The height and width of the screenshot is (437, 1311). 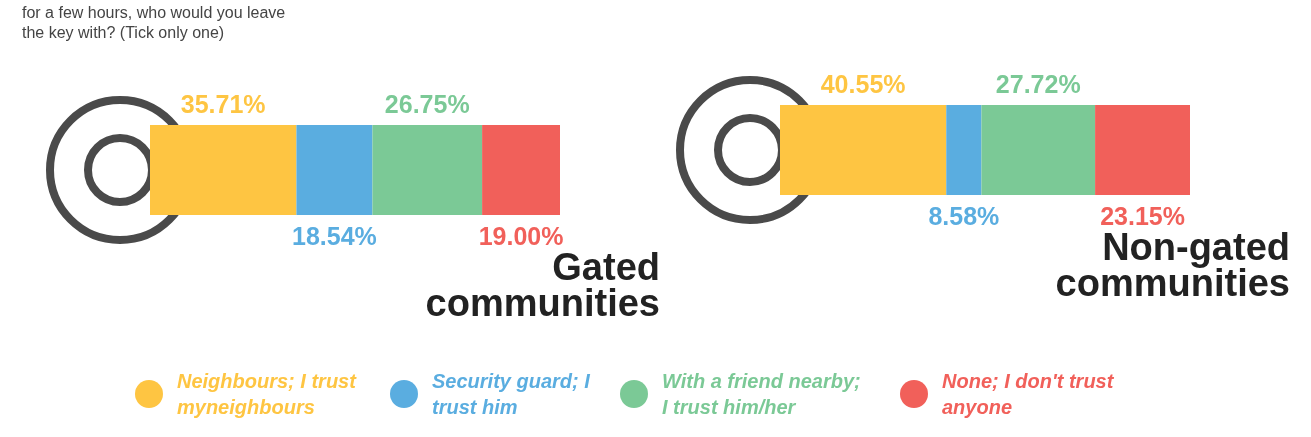 I want to click on data-label: 18.54%, so click(x=334, y=236).